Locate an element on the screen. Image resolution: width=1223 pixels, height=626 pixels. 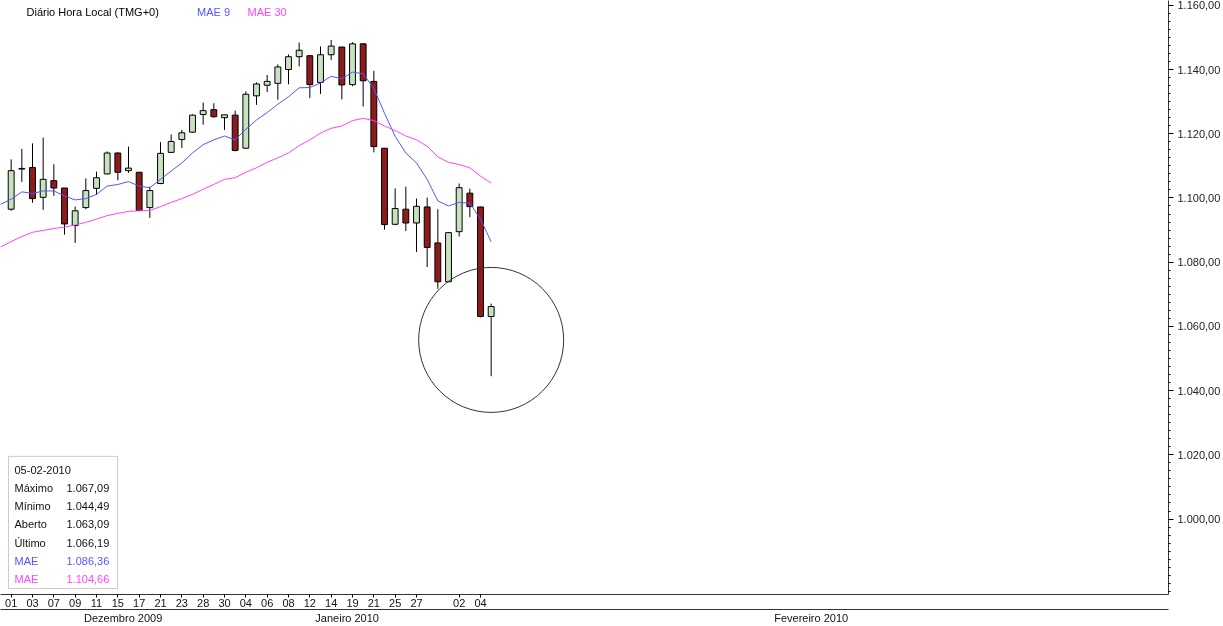
x-tick-label: 02 is located at coordinates (459, 602).